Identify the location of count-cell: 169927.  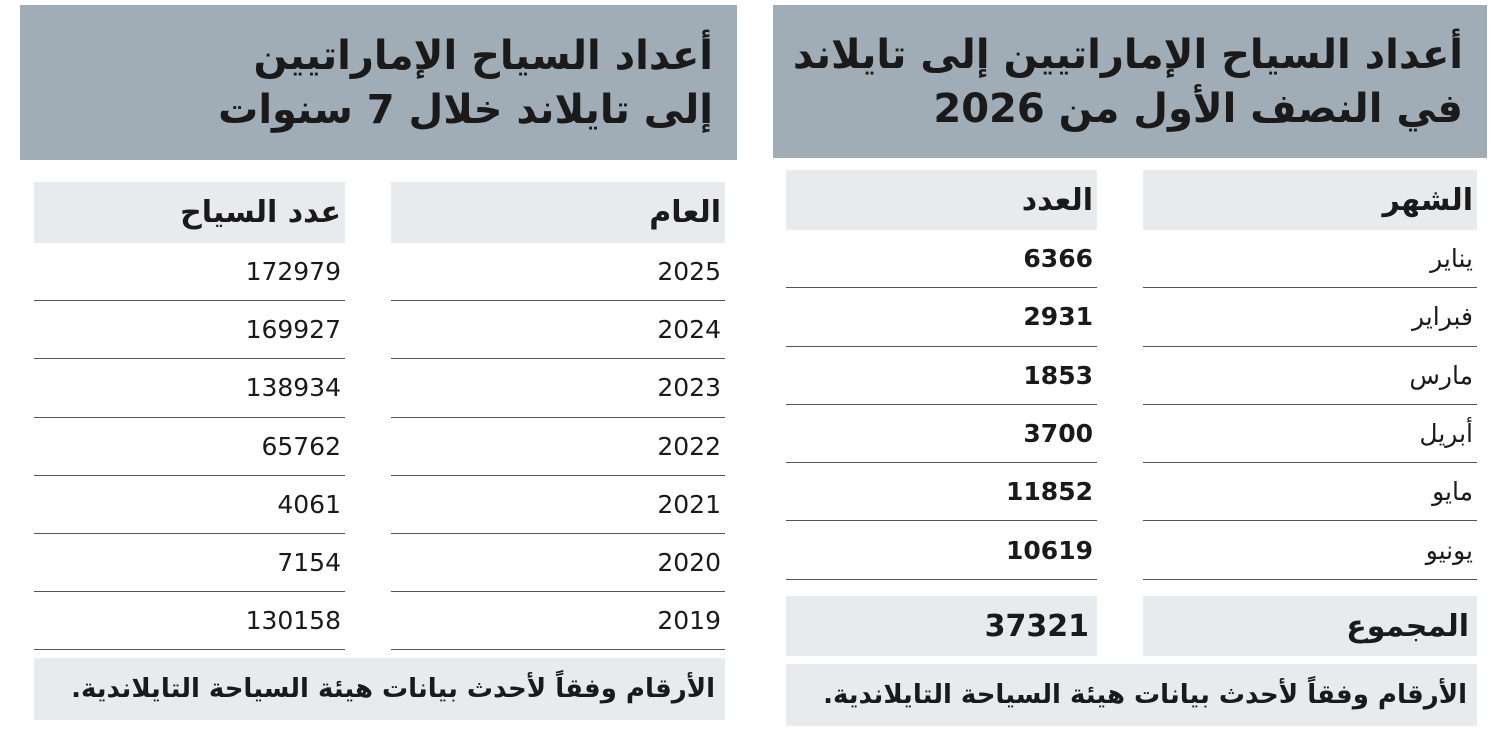
(189, 330).